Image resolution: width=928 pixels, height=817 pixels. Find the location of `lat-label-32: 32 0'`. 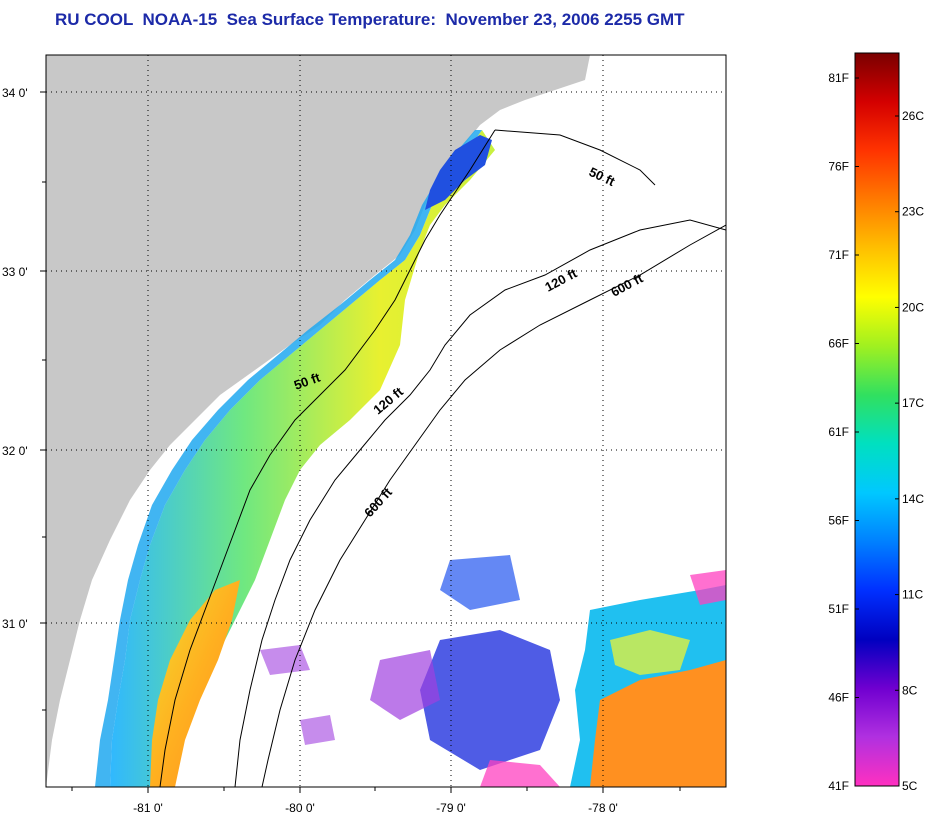

lat-label-32: 32 0' is located at coordinates (15, 451).